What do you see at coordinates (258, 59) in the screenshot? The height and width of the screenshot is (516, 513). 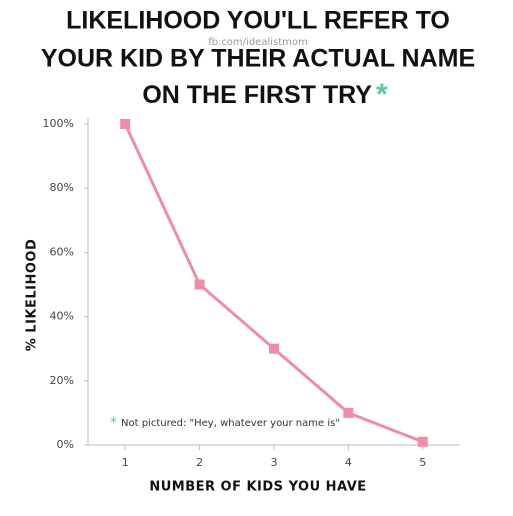 I see `chart-title: YOUR KID BY THEIR ACTUAL NAME` at bounding box center [258, 59].